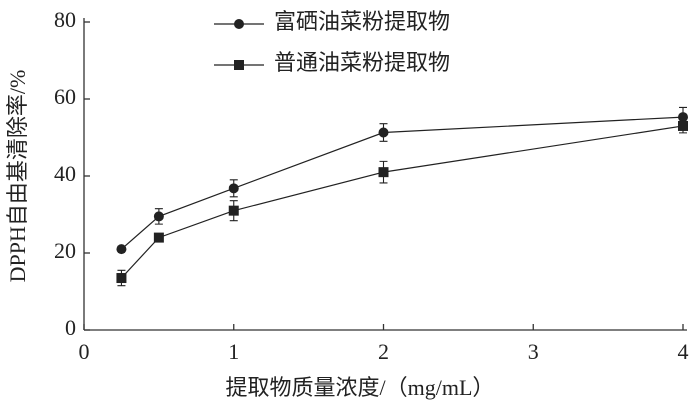 Image resolution: width=700 pixels, height=416 pixels. Describe the element at coordinates (362, 62) in the screenshot. I see `legend-label: 普通油菜粉提取物` at that location.